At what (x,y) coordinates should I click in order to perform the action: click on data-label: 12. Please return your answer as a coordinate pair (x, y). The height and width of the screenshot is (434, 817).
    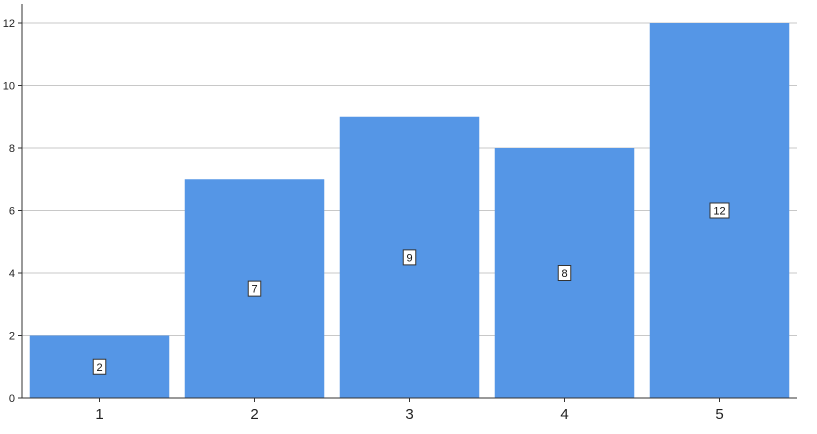
    Looking at the image, I should click on (719, 212).